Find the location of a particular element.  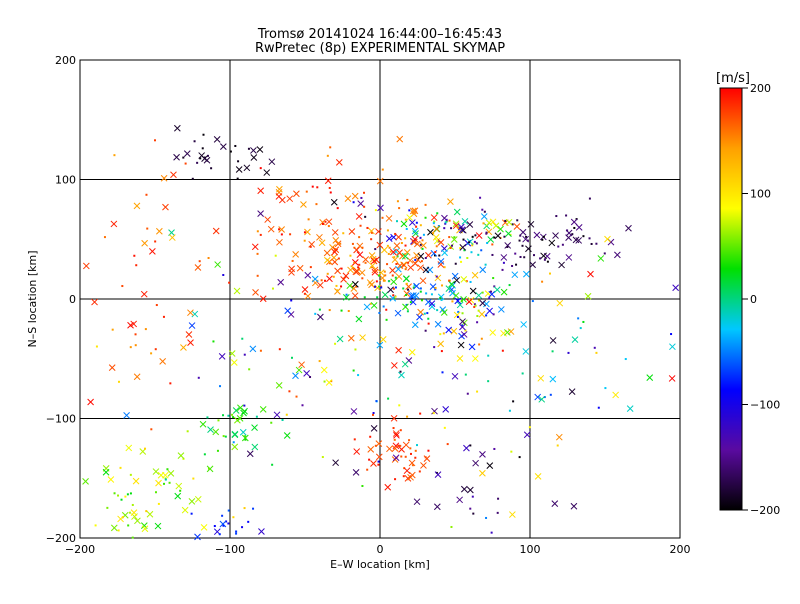

y-tick-label: −100 is located at coordinates (61, 419).